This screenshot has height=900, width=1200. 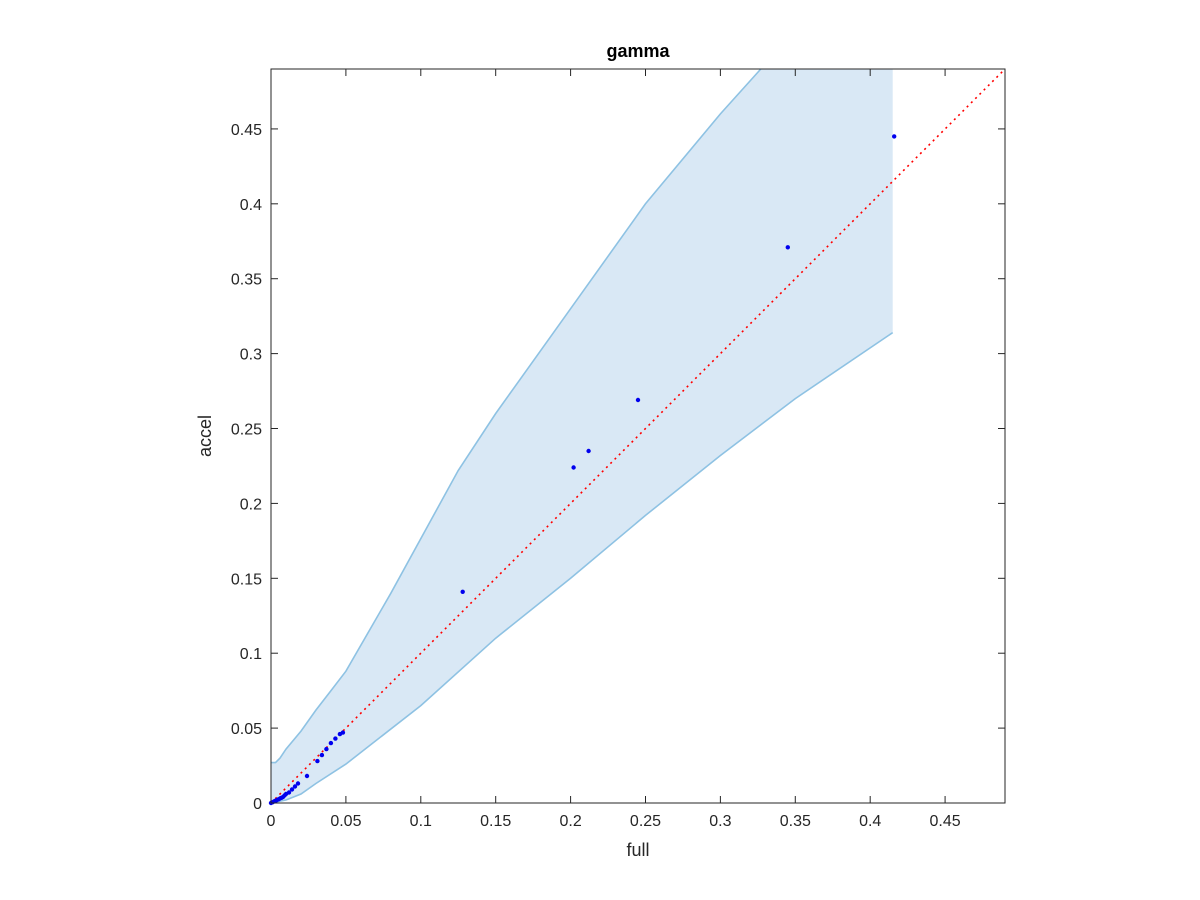 What do you see at coordinates (495, 821) in the screenshot?
I see `x-tick-label: 0.15` at bounding box center [495, 821].